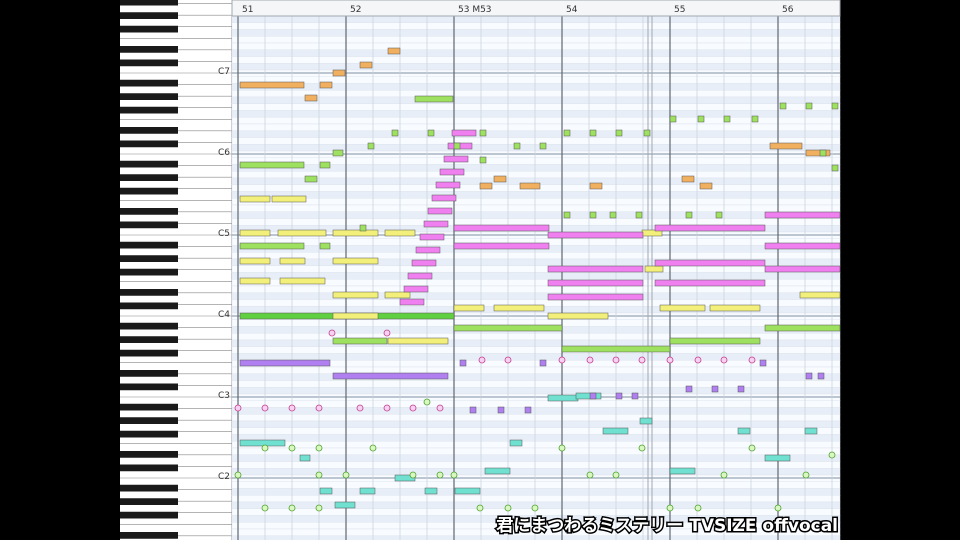 Image resolution: width=960 pixels, height=540 pixels. I want to click on octave-label: C5, so click(224, 234).